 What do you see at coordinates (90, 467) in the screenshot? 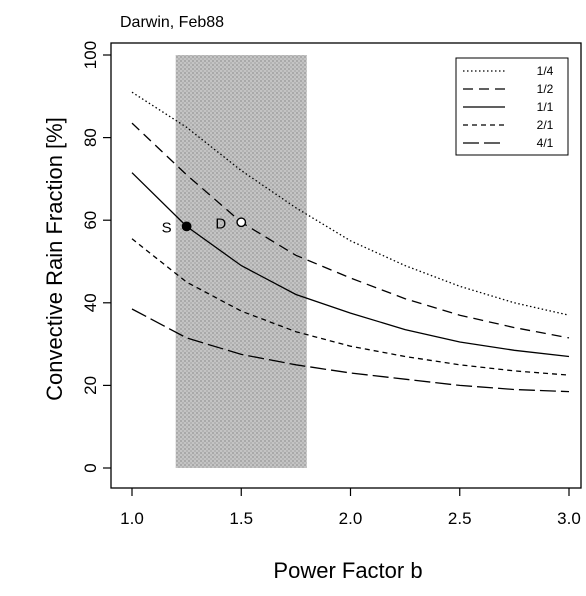
I see `y-tick-label: 0` at bounding box center [90, 467].